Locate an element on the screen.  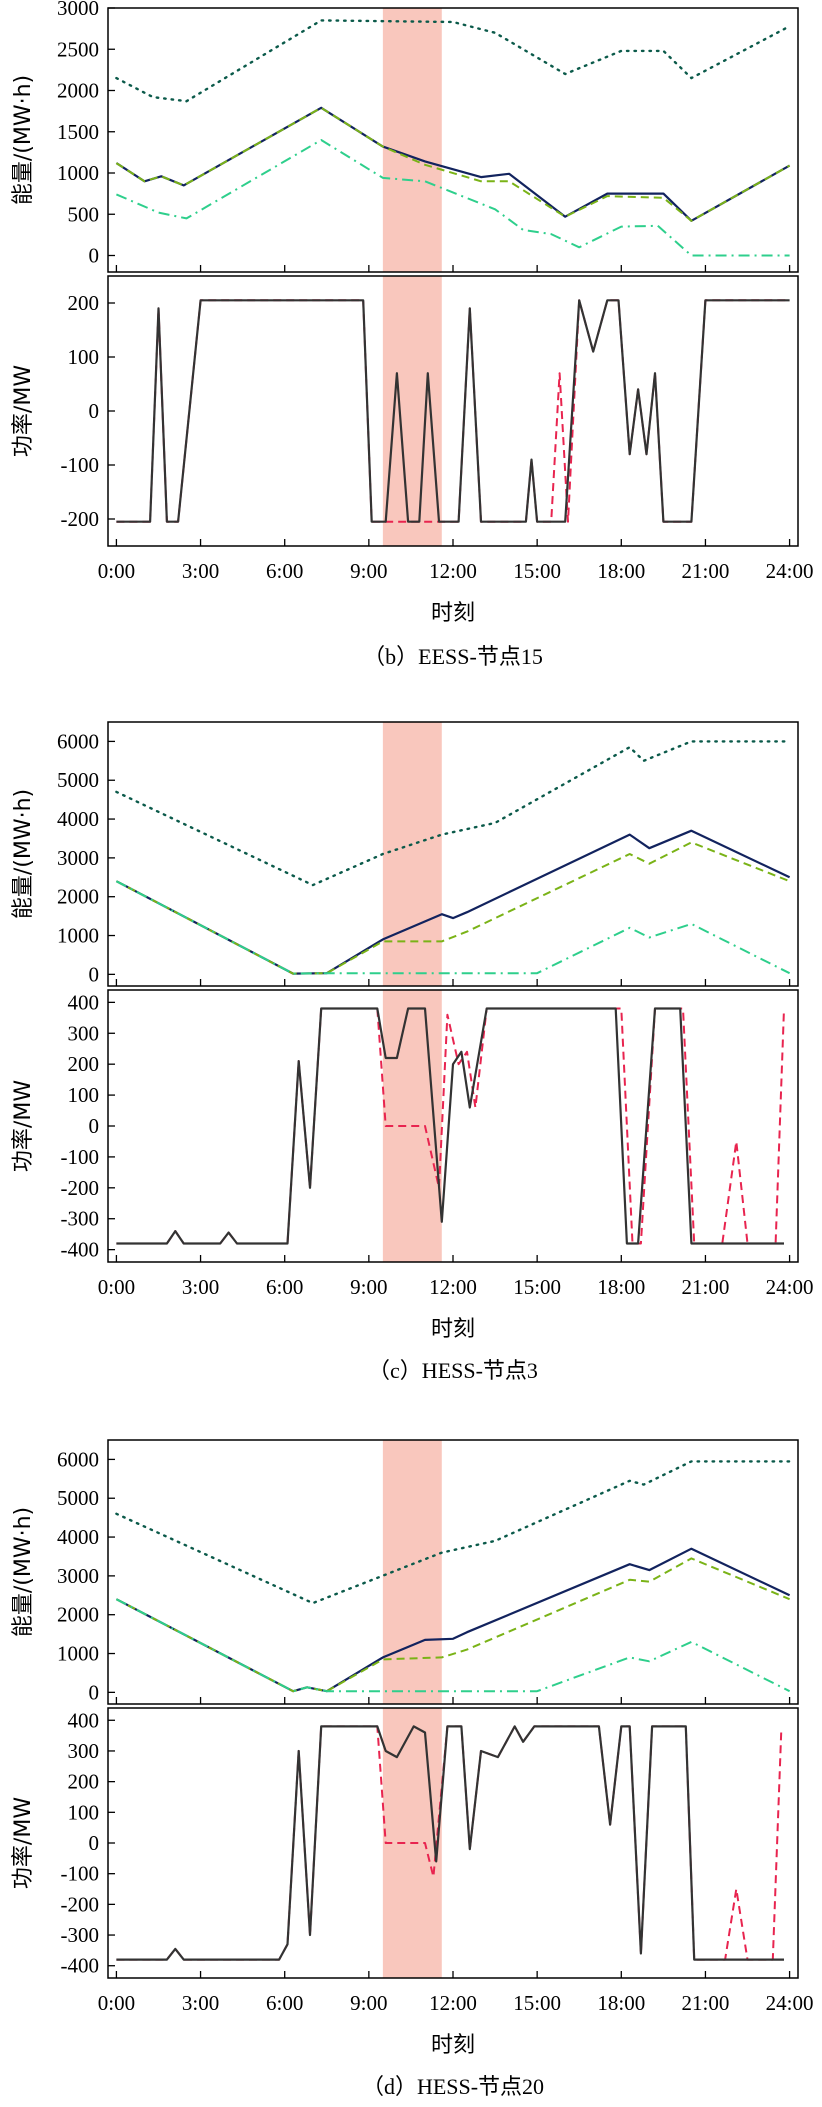
panel-caption: （b）EESS-节点15 is located at coordinates (453, 656).